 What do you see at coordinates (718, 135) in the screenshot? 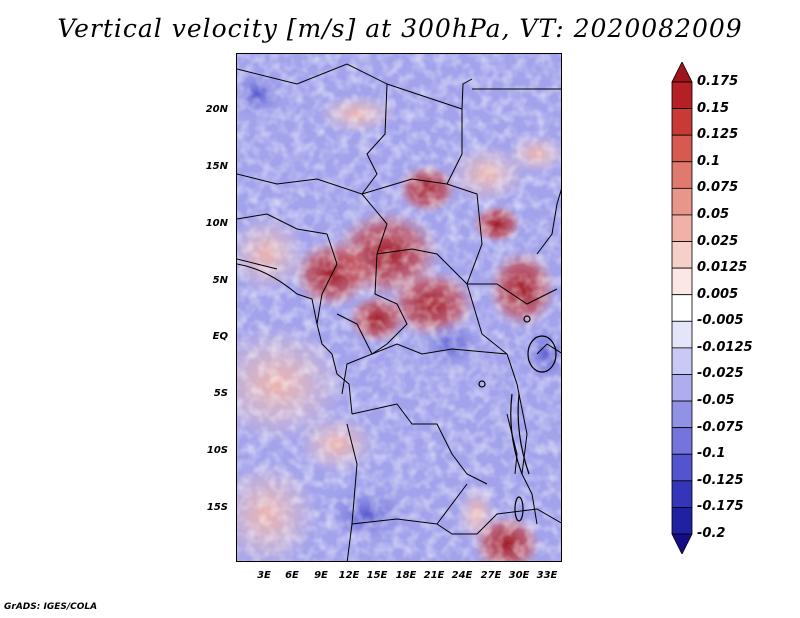
I see `colorbar-label: 0.125` at bounding box center [718, 135].